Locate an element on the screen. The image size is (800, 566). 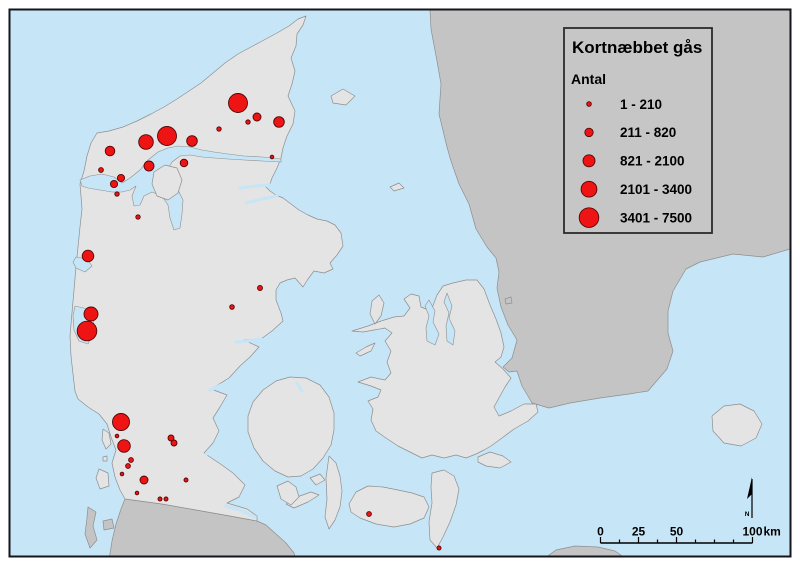
legend-class-label: 1 - 210 is located at coordinates (641, 104).